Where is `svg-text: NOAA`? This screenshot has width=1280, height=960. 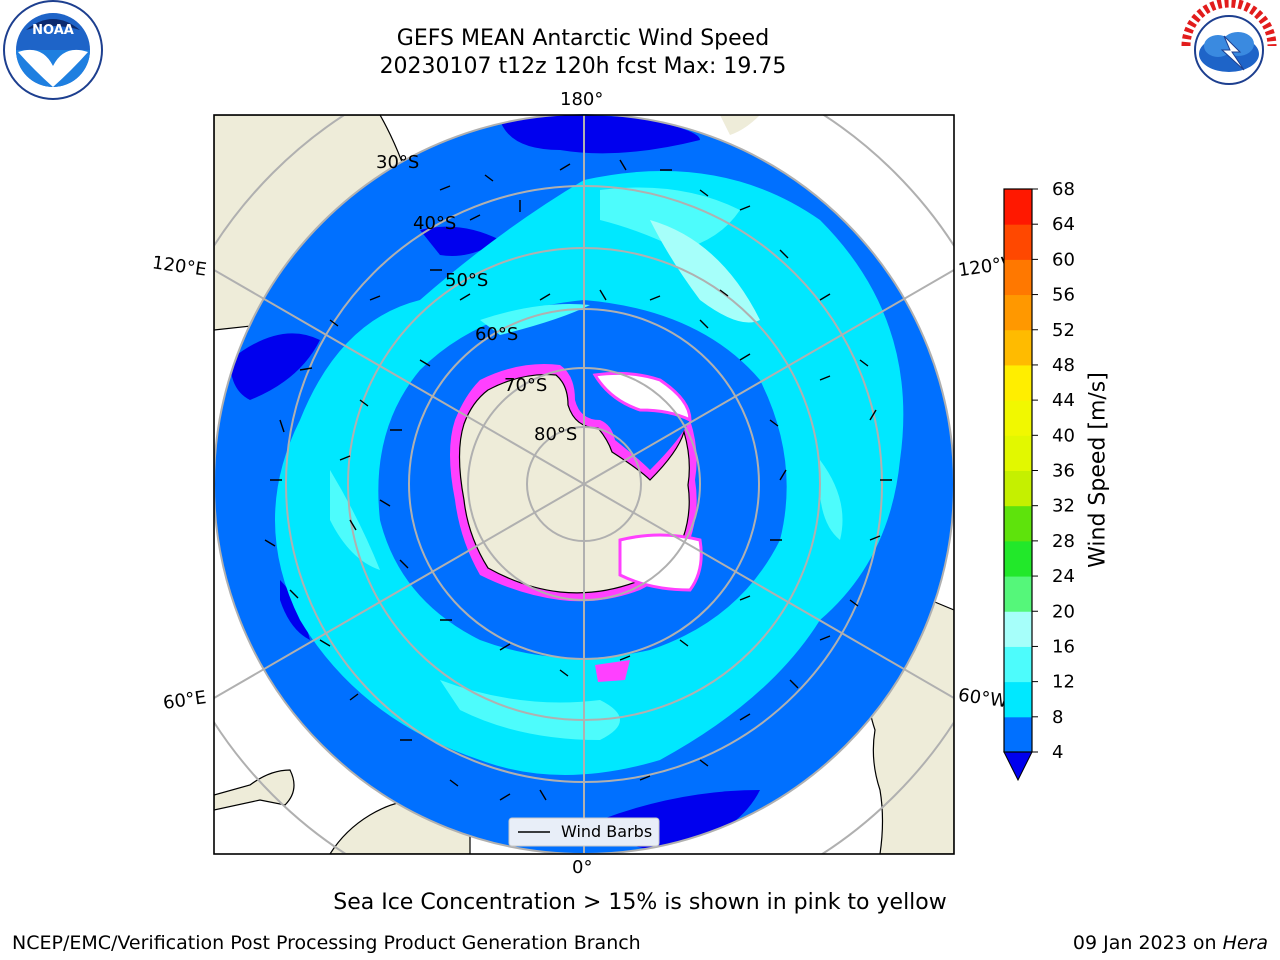 svg-text: NOAA is located at coordinates (53, 30).